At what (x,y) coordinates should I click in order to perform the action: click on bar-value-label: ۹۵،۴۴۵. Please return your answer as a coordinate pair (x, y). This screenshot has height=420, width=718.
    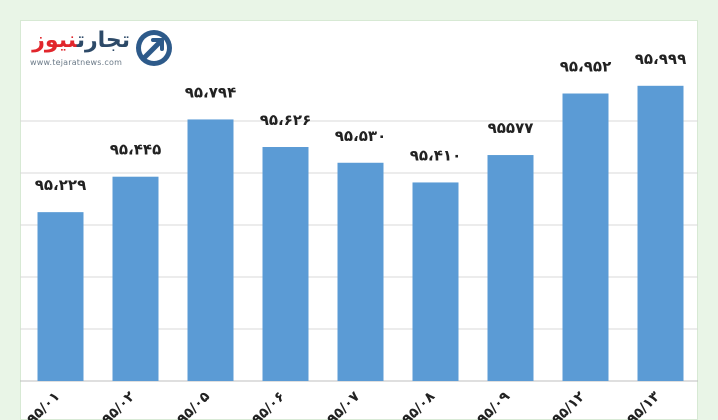
    Looking at the image, I should click on (135, 150).